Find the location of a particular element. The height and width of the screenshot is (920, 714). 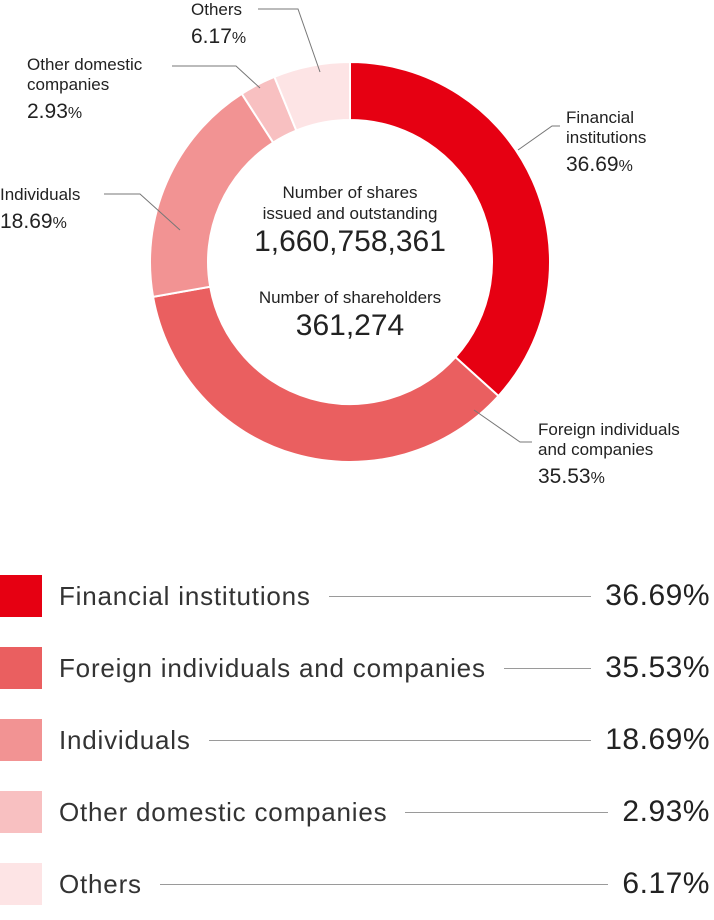

callout-others: Others 6.17% is located at coordinates (218, 27).